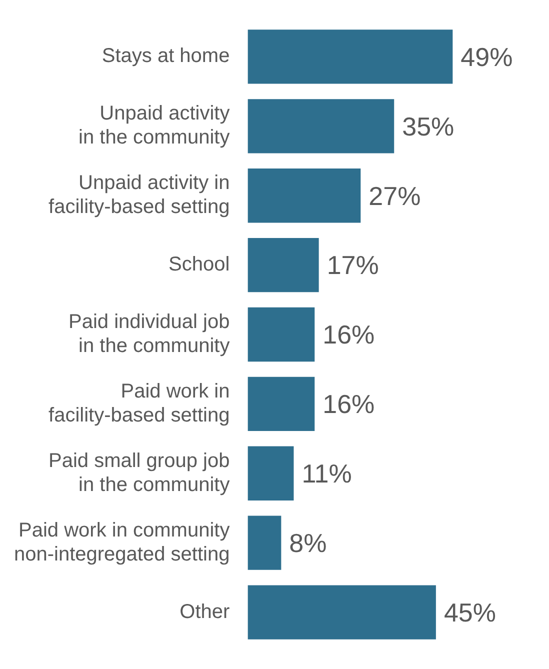  What do you see at coordinates (154, 125) in the screenshot?
I see `y-tick-label: Unpaid activity in the community` at bounding box center [154, 125].